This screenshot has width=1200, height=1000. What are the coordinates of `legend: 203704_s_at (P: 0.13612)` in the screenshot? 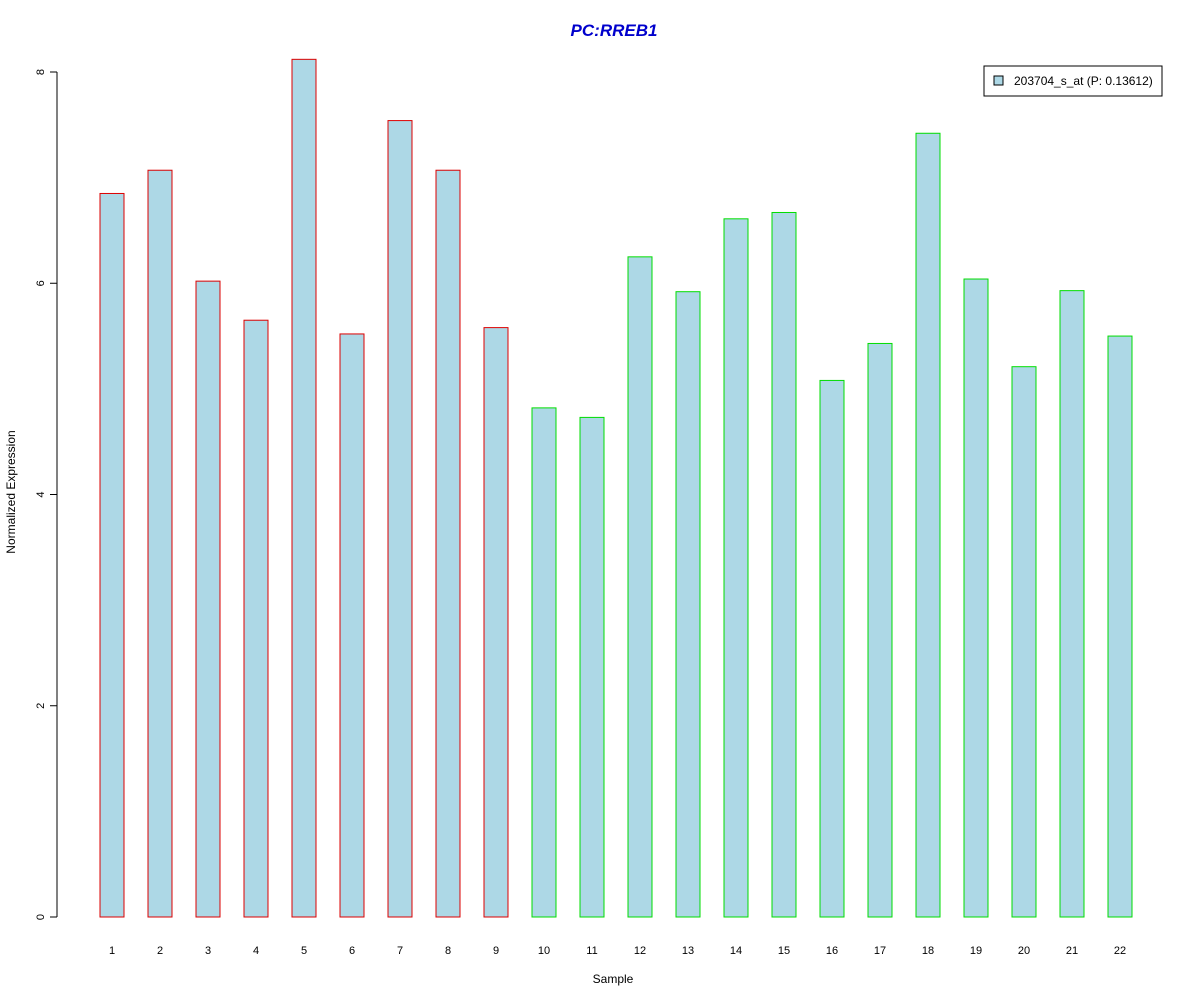 It's located at (1073, 81).